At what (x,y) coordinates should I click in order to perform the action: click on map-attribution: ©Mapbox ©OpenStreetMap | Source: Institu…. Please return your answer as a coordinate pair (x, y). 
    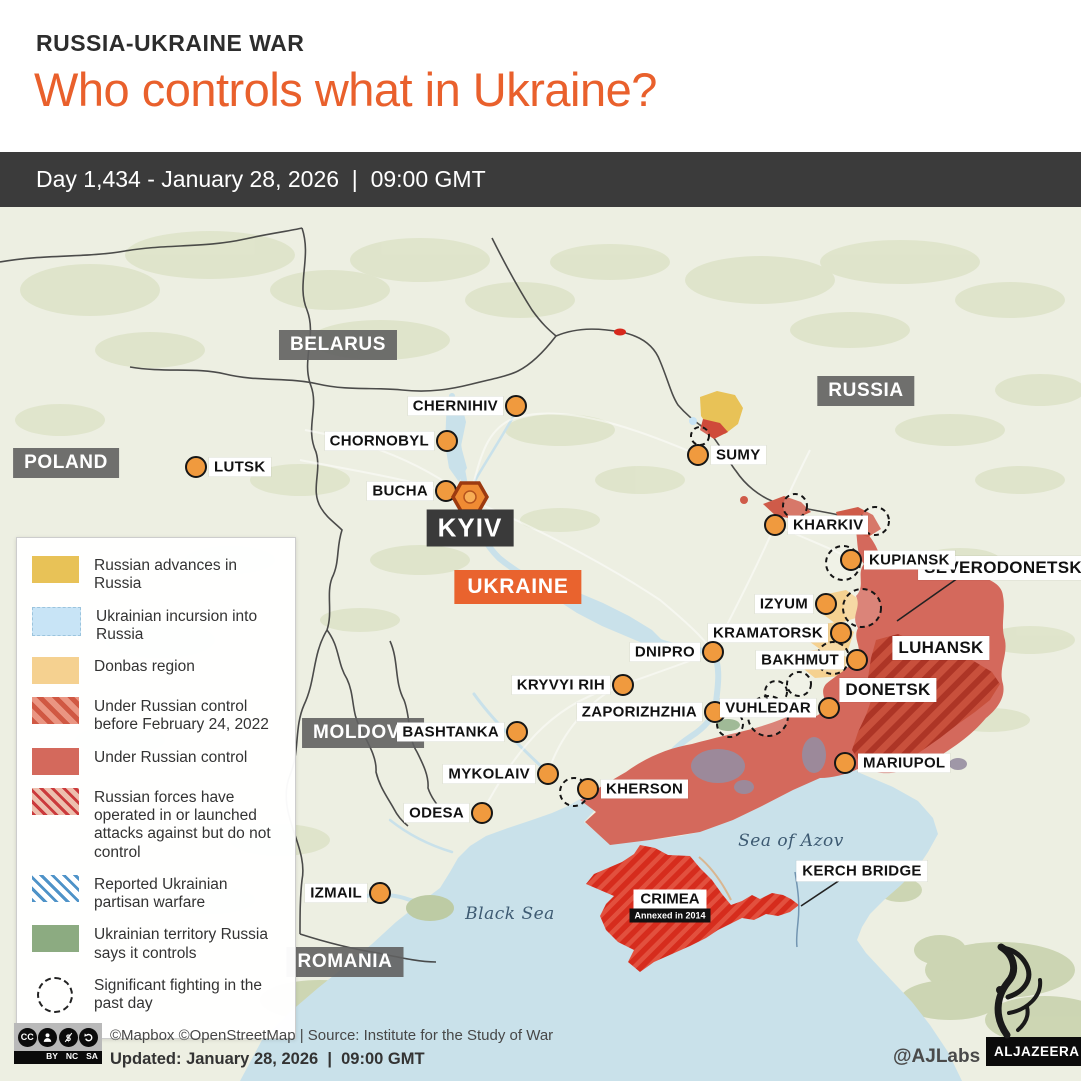
    Looking at the image, I should click on (332, 1035).